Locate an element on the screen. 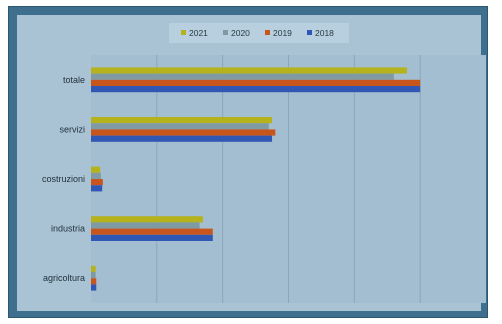 The image size is (502, 324). legend-label-2018: 2018 is located at coordinates (324, 33).